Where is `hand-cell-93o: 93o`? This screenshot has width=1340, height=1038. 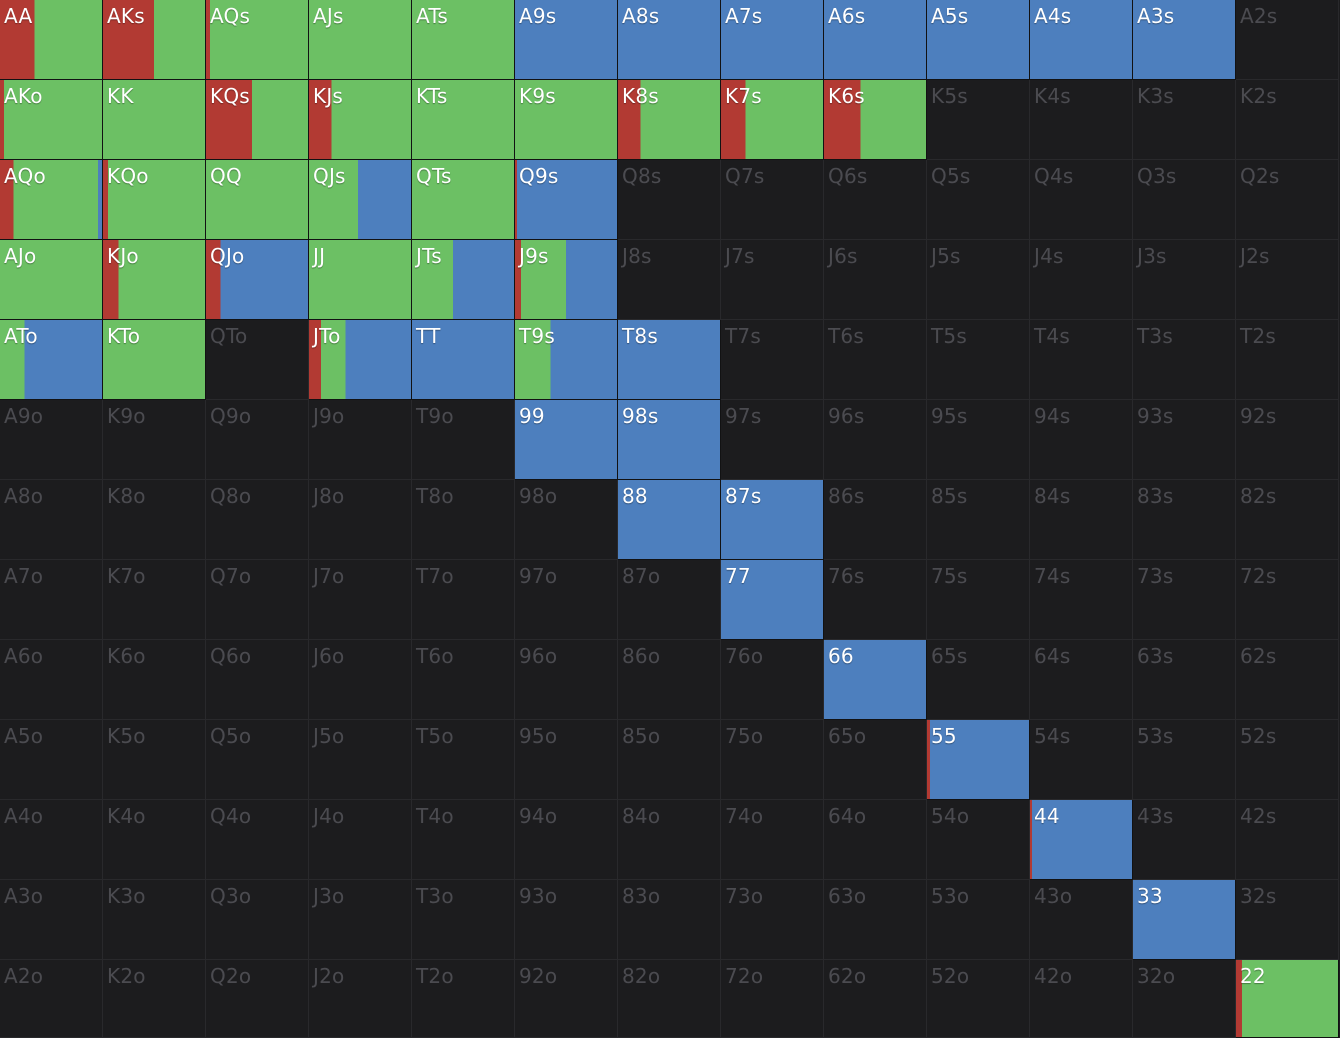 hand-cell-93o: 93o is located at coordinates (566, 920).